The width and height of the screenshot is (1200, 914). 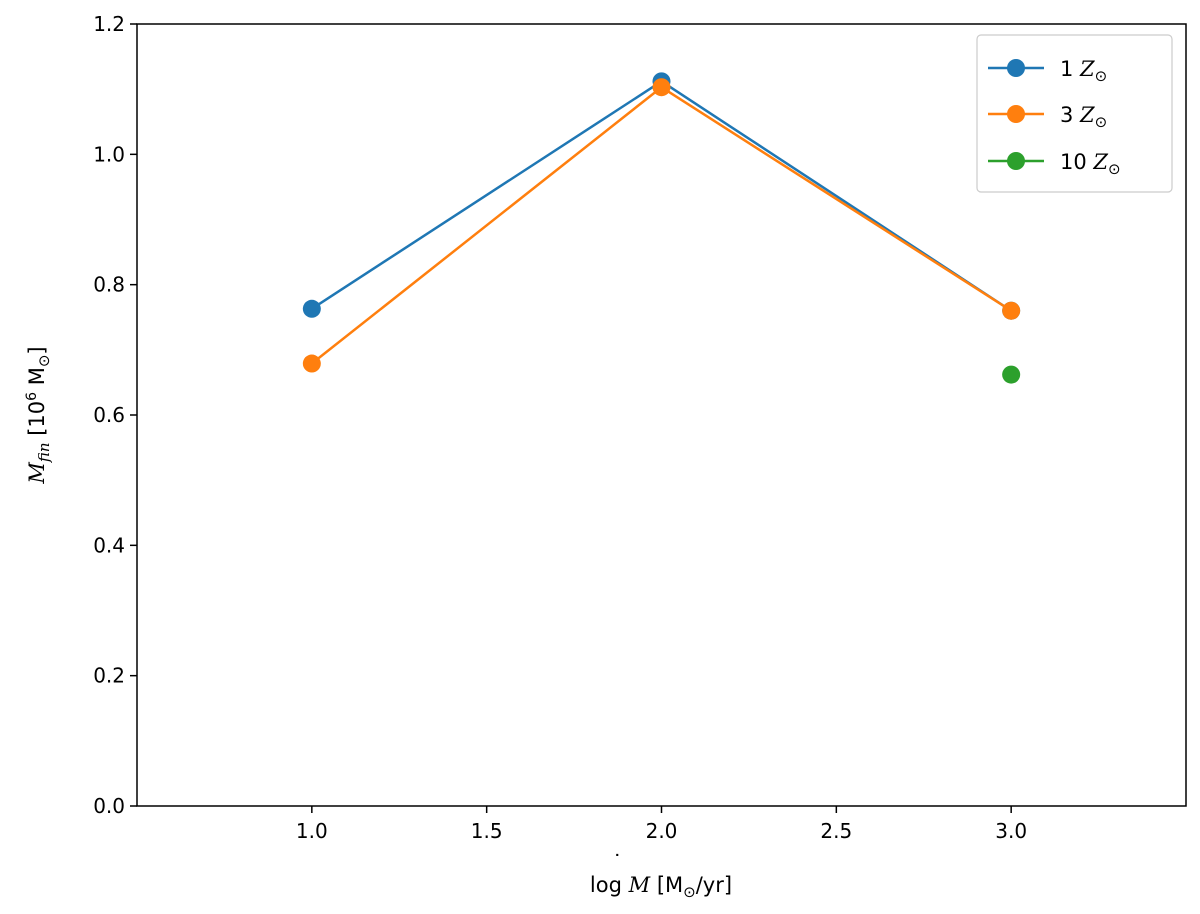 I want to click on x-axis-label: log M [M⊙/yr], so click(x=661, y=887).